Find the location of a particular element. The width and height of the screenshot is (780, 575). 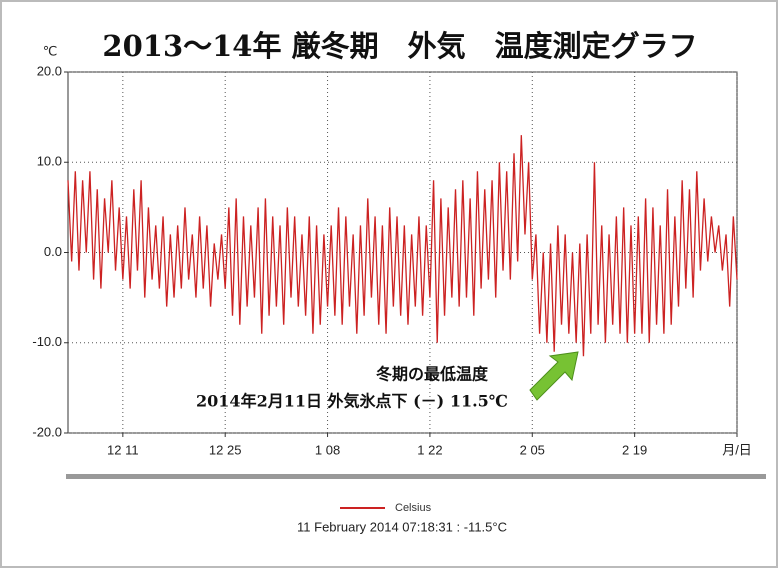

y-tick-label: -20.0 is located at coordinates (47, 431).